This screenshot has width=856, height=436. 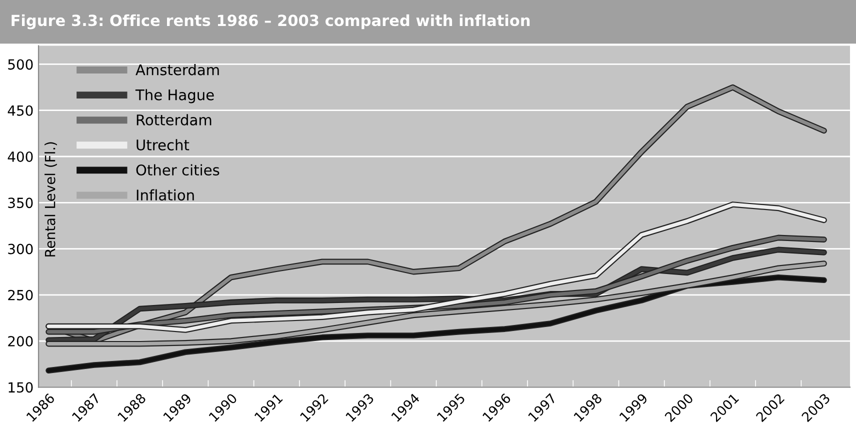 What do you see at coordinates (20, 203) in the screenshot?
I see `y-tick-label: 350` at bounding box center [20, 203].